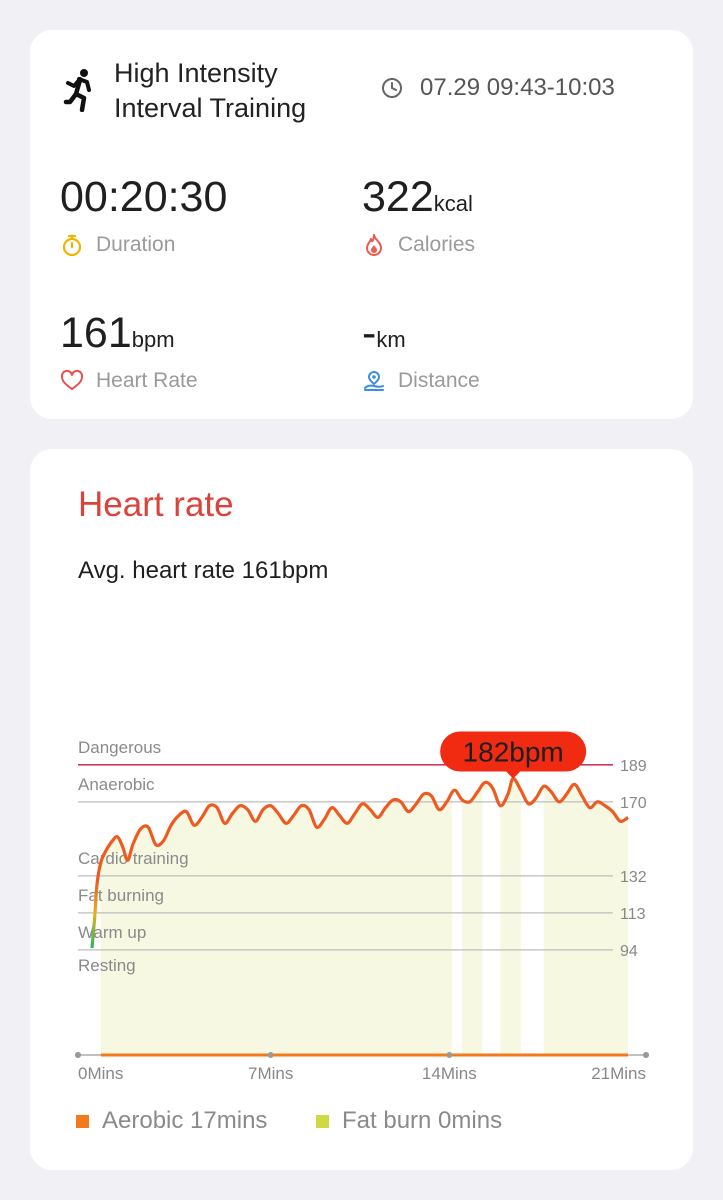  I want to click on legend-fat-burn: Fat burn 0mins, so click(409, 1121).